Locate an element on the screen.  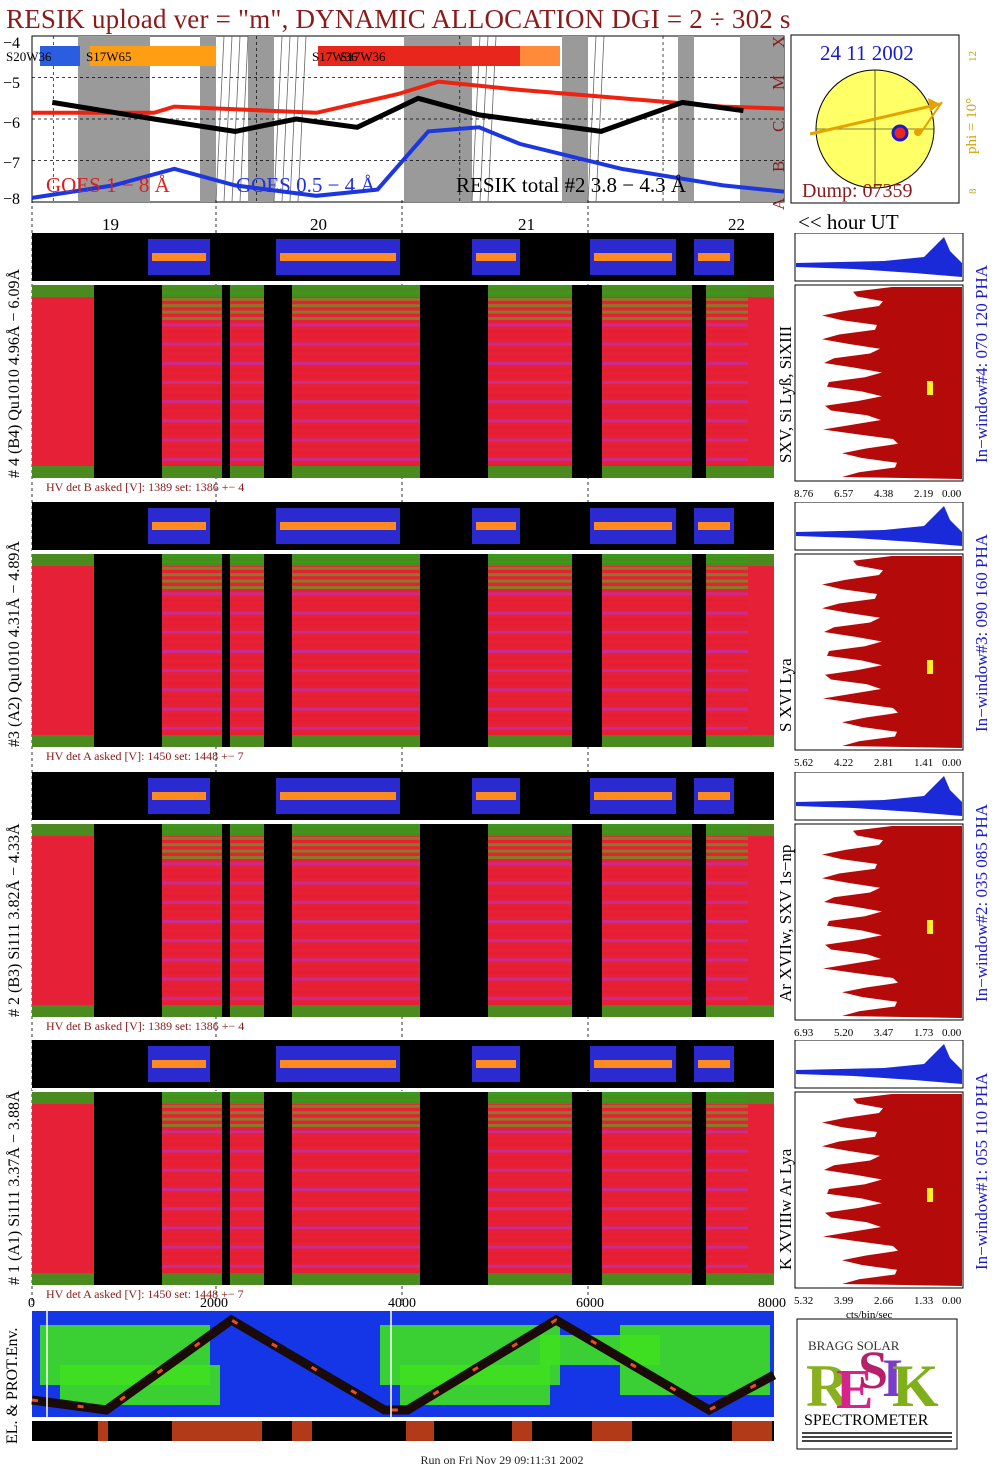
histogram-xtick-1: 6.57 is located at coordinates (844, 493).